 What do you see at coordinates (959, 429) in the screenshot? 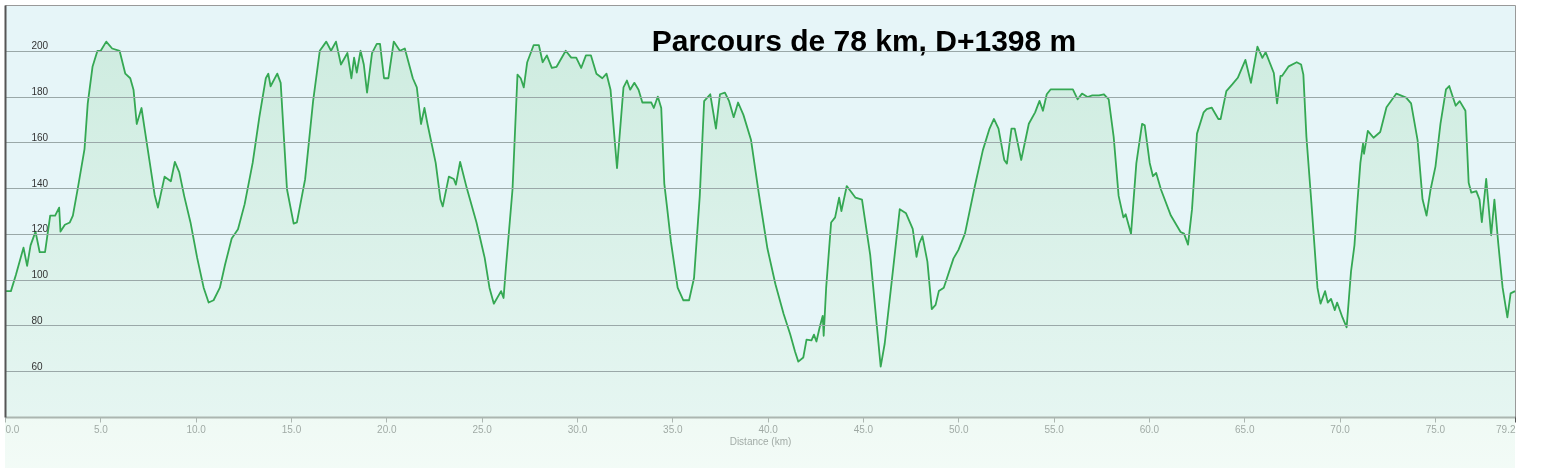
I see `x-tick-label: 50.0` at bounding box center [959, 429].